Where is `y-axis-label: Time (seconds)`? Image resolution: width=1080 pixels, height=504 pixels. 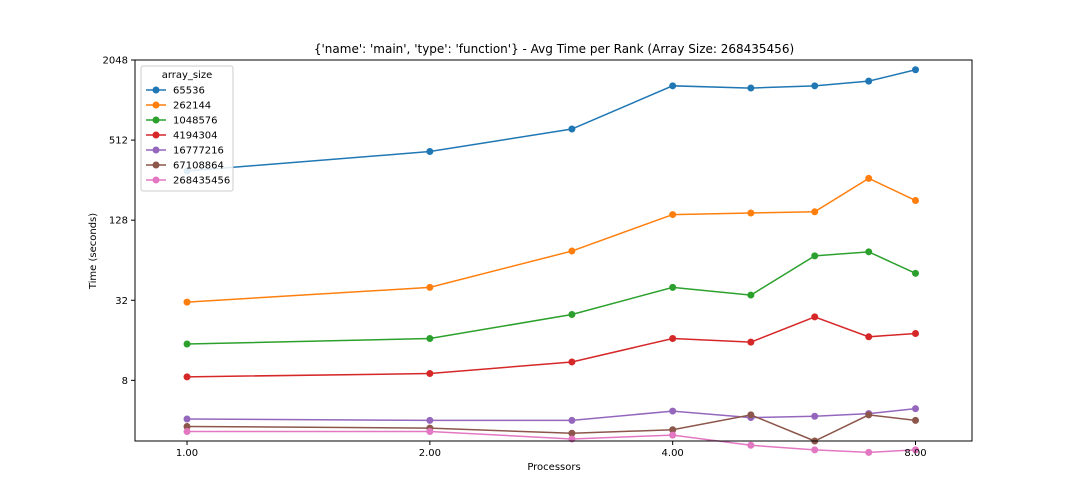
y-axis-label: Time (seconds) is located at coordinates (93, 251).